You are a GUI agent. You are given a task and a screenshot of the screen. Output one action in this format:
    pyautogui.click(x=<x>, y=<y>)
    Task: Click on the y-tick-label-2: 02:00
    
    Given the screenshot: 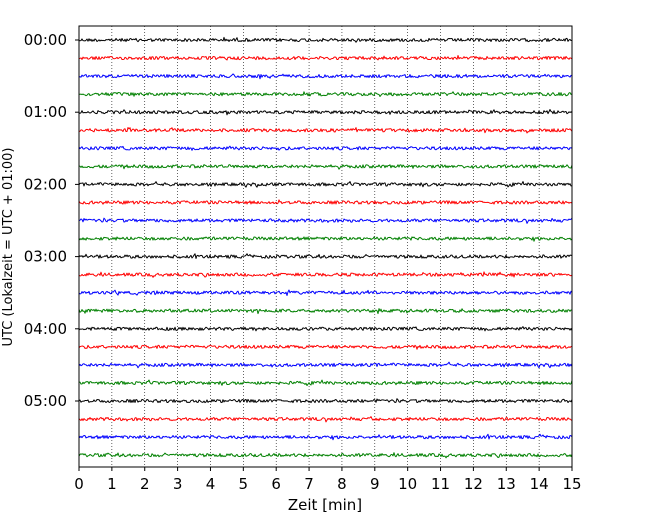 What is the action you would take?
    pyautogui.click(x=45, y=184)
    